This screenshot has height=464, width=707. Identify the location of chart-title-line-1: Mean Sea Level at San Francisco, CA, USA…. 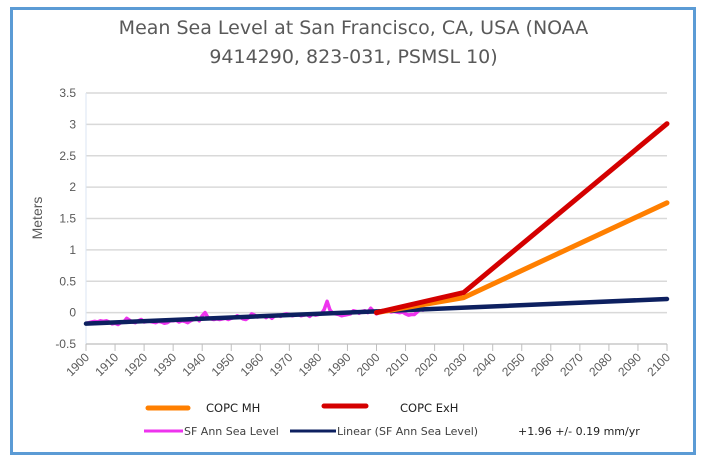
(353, 28).